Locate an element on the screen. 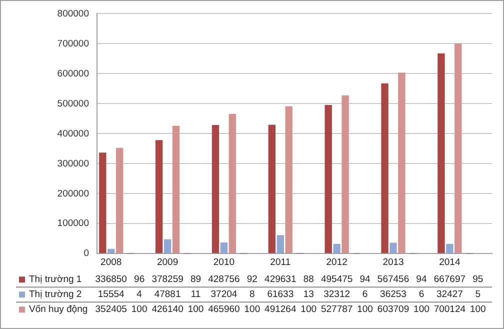 The height and width of the screenshot is (329, 504). data-label: 47881 is located at coordinates (167, 294).